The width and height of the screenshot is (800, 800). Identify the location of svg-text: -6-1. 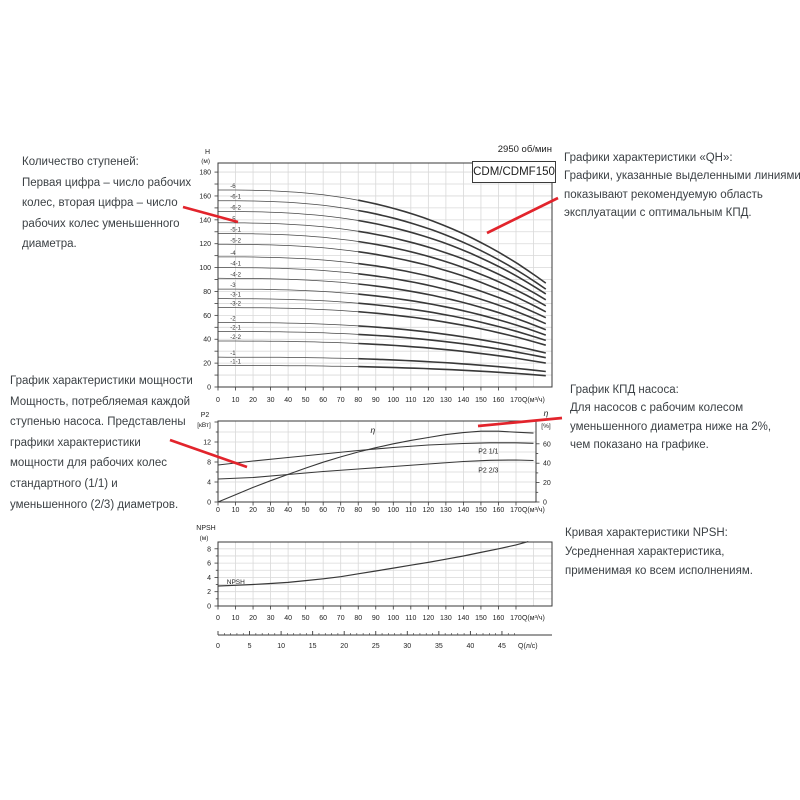
(235, 198).